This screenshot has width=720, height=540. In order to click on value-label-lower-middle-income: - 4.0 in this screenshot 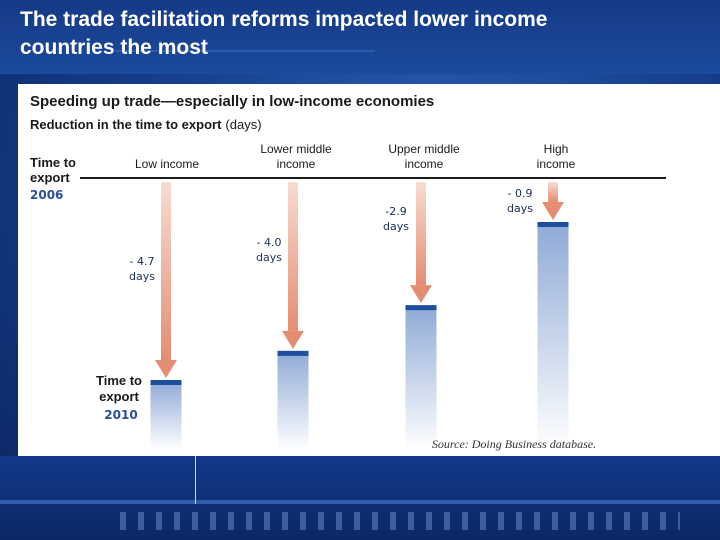, I will do `click(269, 242)`.